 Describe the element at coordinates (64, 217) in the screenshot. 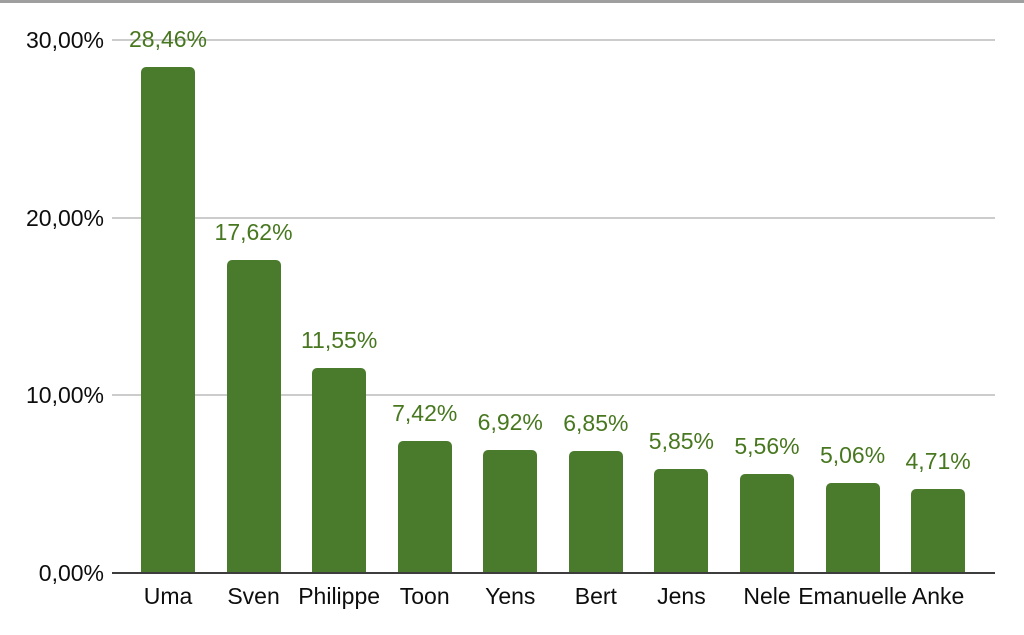

I see `y-axis-tick-label: 20,00%` at that location.